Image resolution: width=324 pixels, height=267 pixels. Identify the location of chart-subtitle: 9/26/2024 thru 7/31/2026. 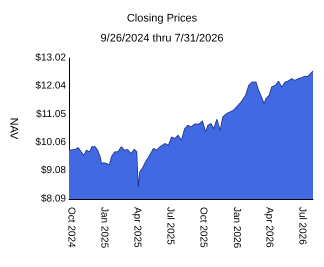
(162, 38).